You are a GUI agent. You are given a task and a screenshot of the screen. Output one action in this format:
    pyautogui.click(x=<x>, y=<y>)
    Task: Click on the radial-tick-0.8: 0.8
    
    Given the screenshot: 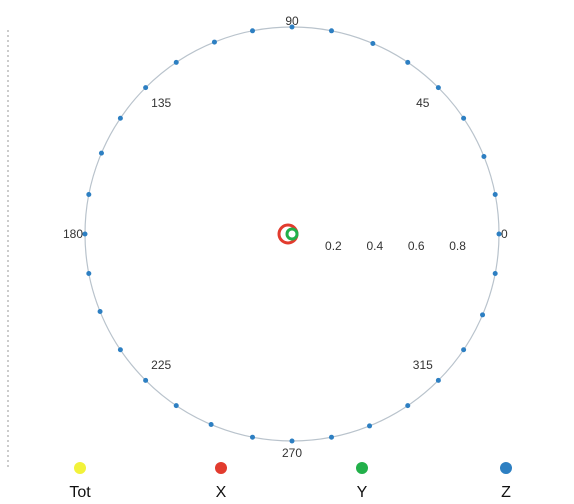 What is the action you would take?
    pyautogui.click(x=457, y=246)
    